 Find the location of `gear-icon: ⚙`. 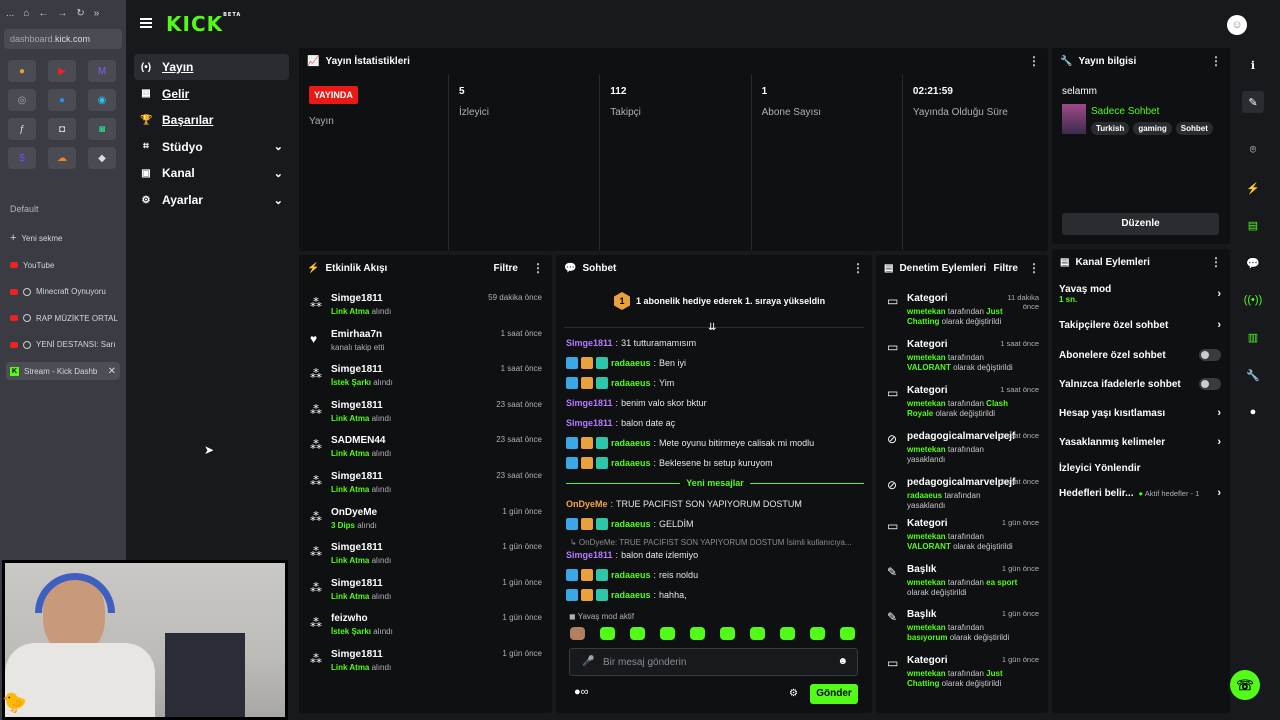

gear-icon: ⚙ is located at coordinates (793, 693).